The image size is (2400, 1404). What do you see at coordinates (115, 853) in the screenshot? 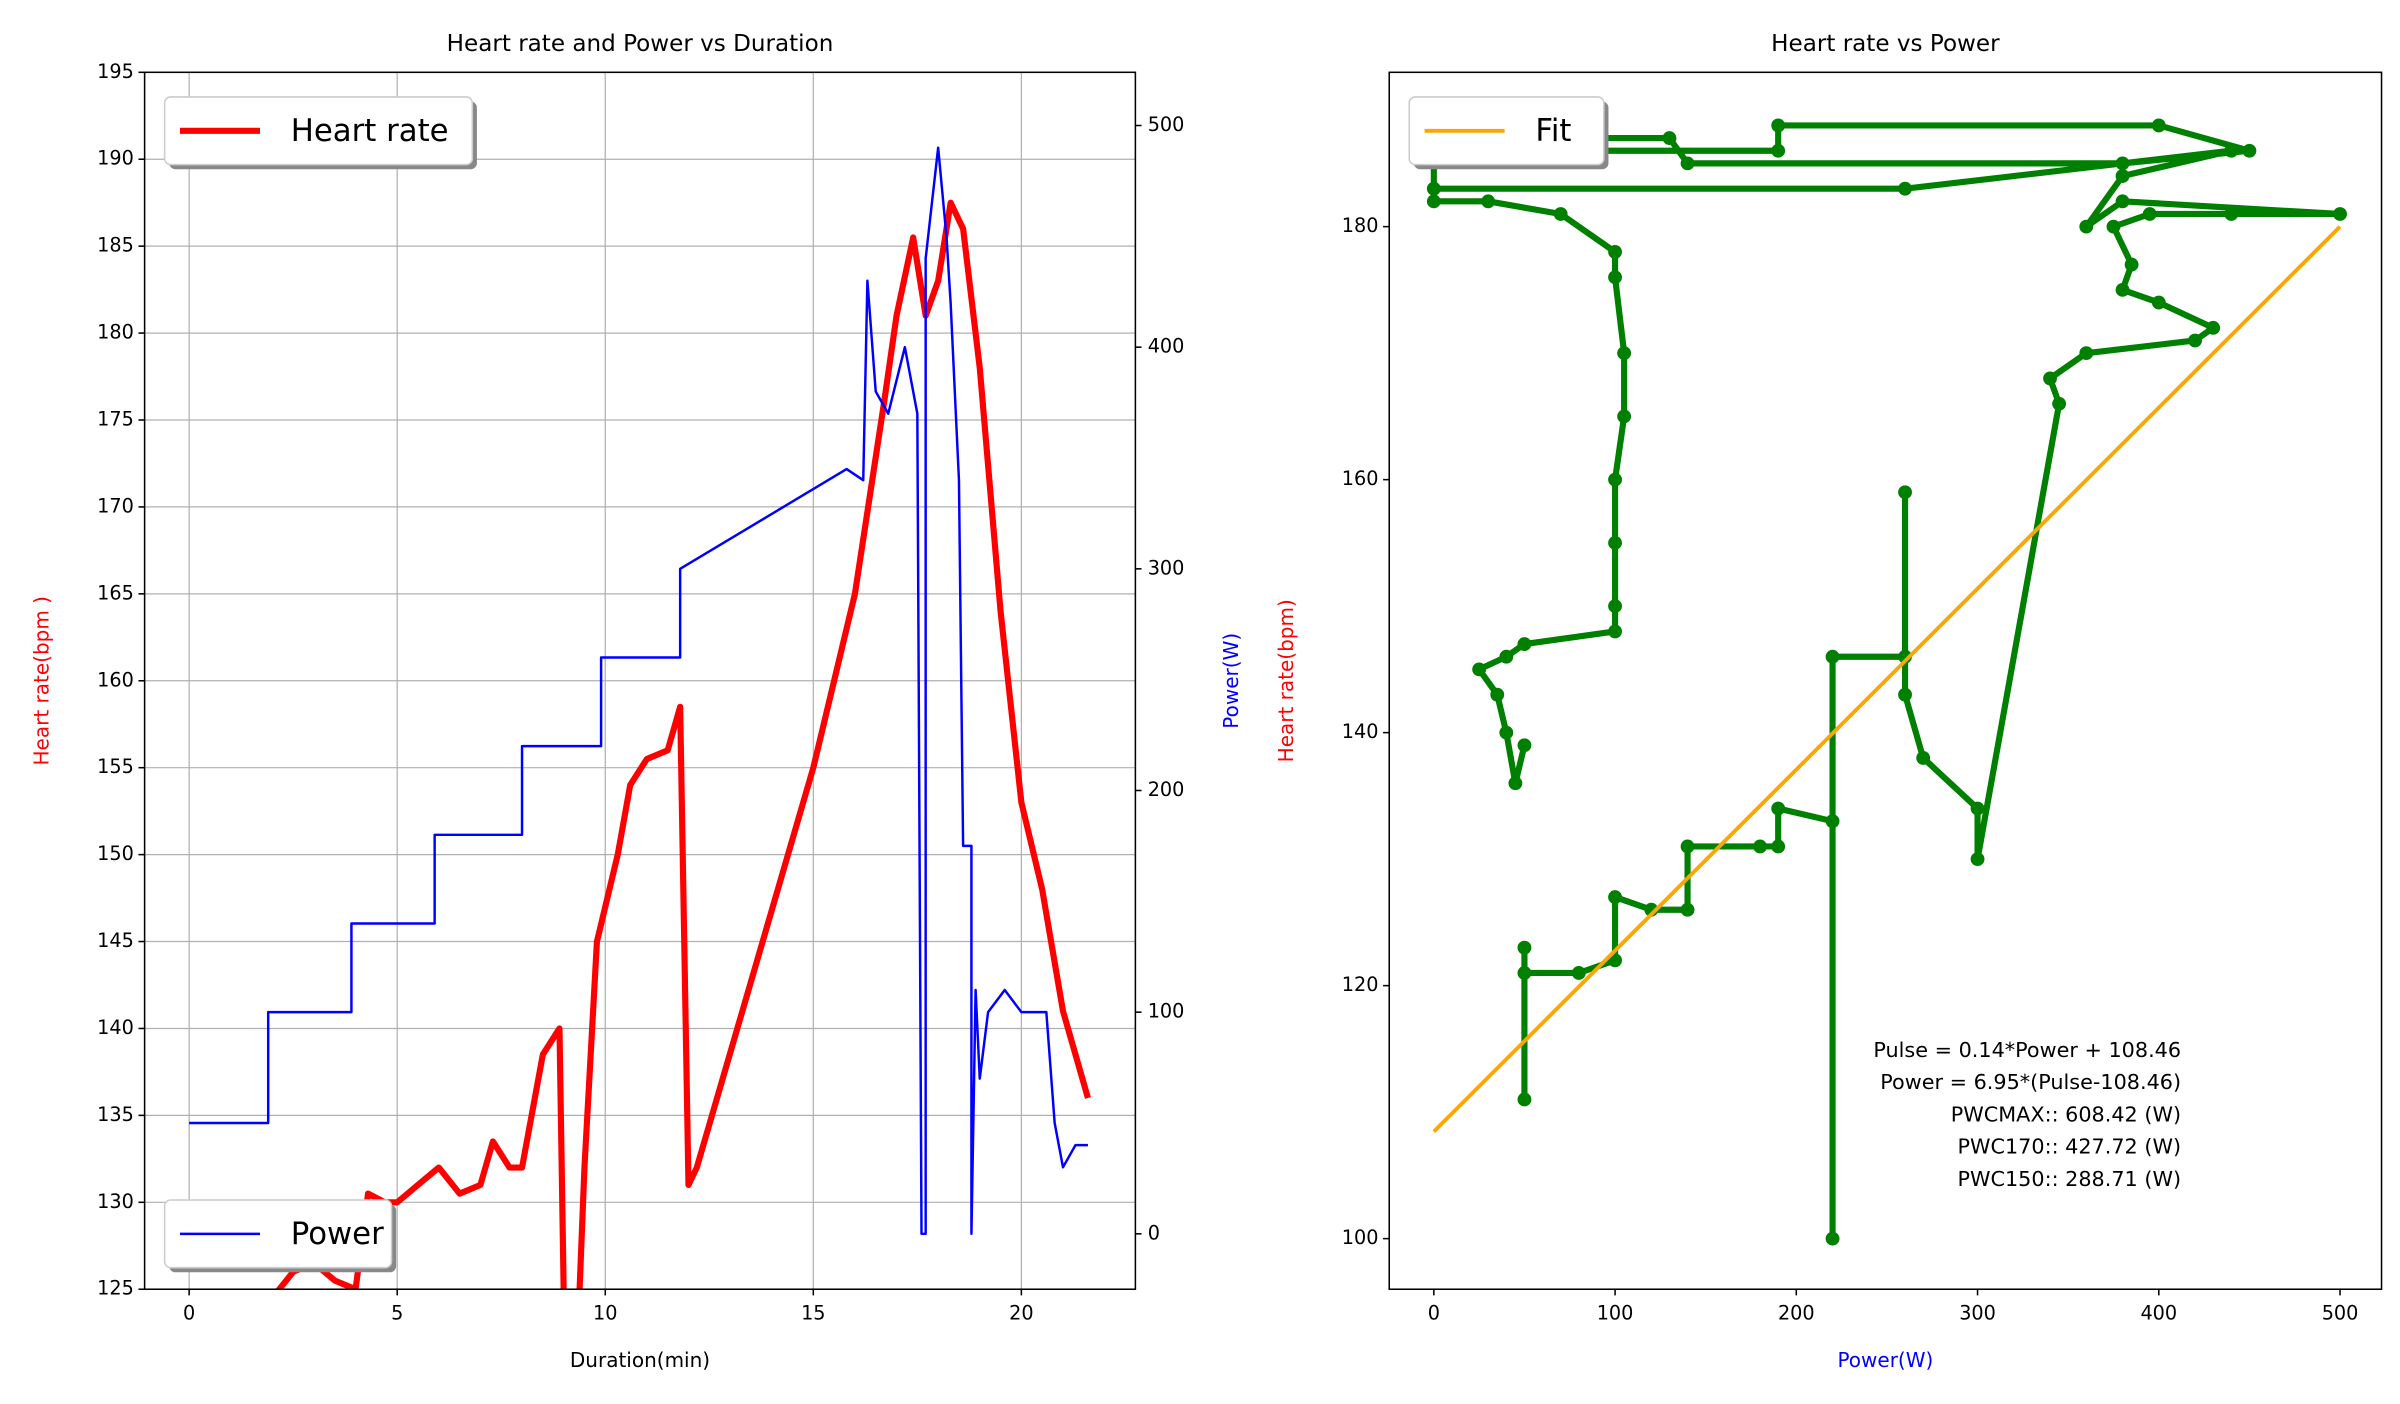
I see `y-tick-label: 150` at bounding box center [115, 853].